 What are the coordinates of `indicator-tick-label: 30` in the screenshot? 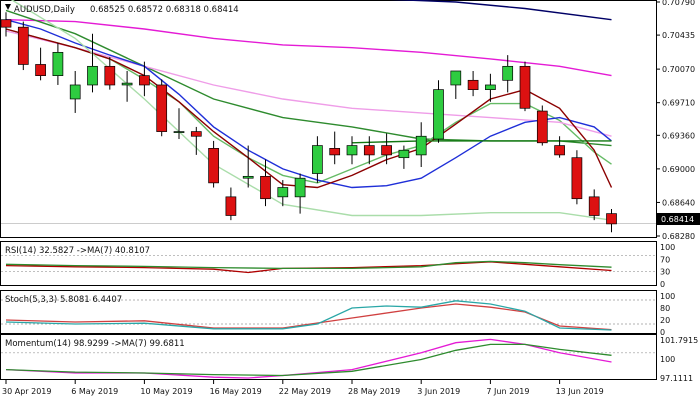 It's located at (665, 272).